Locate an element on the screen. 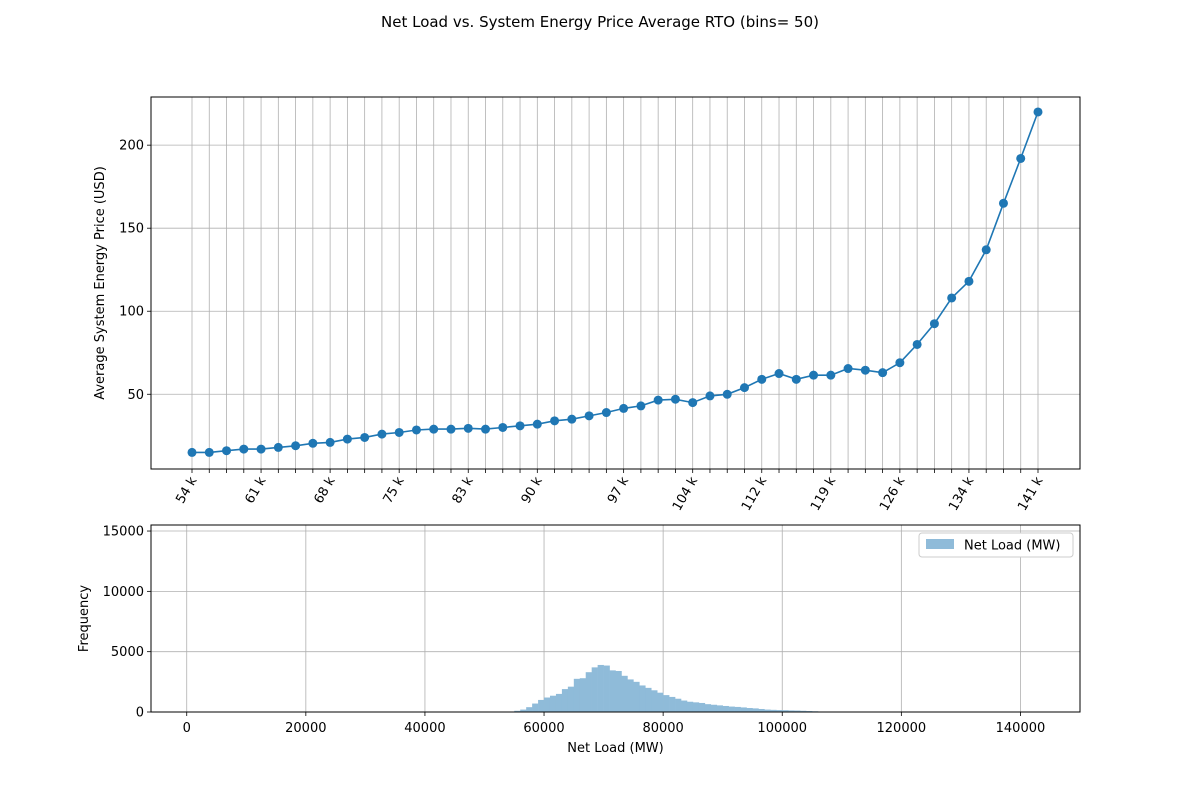 The image size is (1200, 800). x-tick-label: 112 k is located at coordinates (754, 493).